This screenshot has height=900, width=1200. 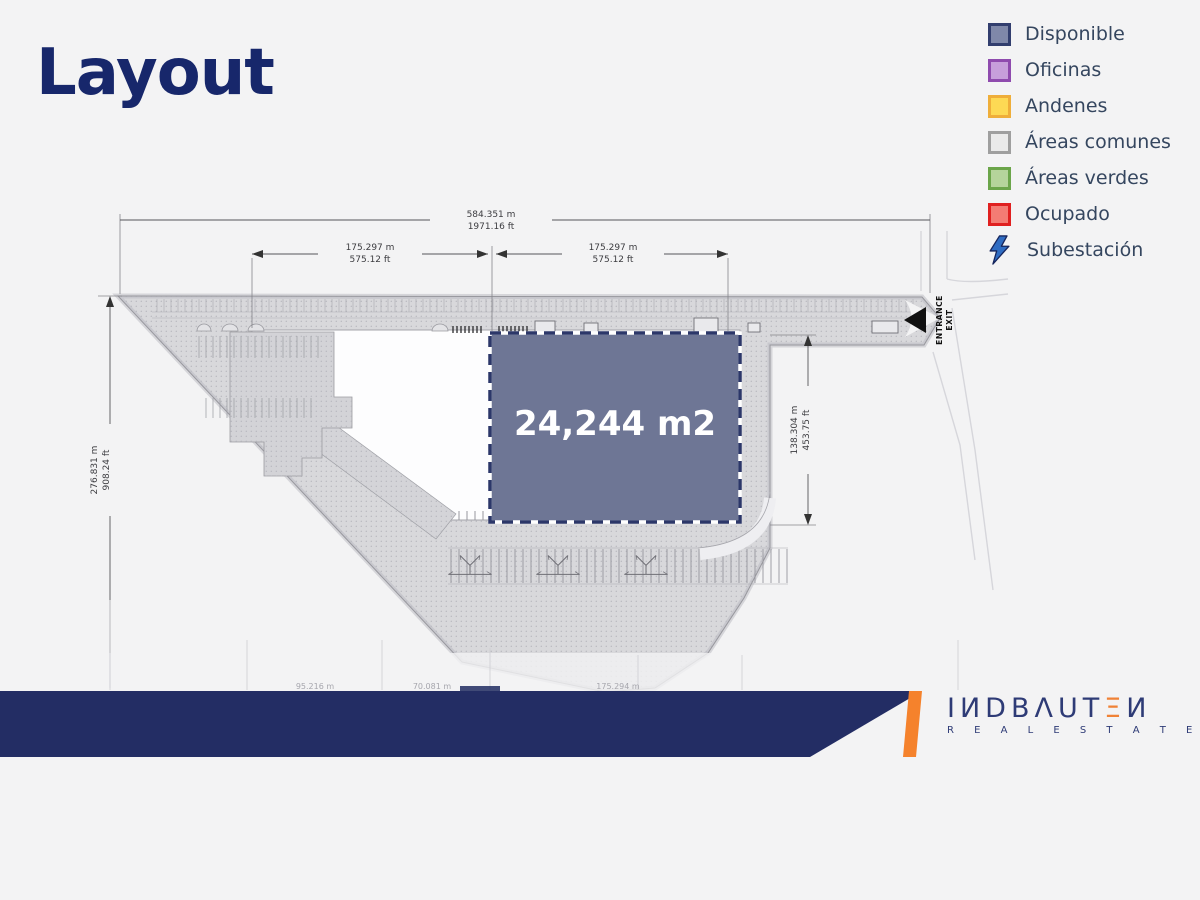 What do you see at coordinates (999, 106) in the screenshot?
I see `andenes-swatch` at bounding box center [999, 106].